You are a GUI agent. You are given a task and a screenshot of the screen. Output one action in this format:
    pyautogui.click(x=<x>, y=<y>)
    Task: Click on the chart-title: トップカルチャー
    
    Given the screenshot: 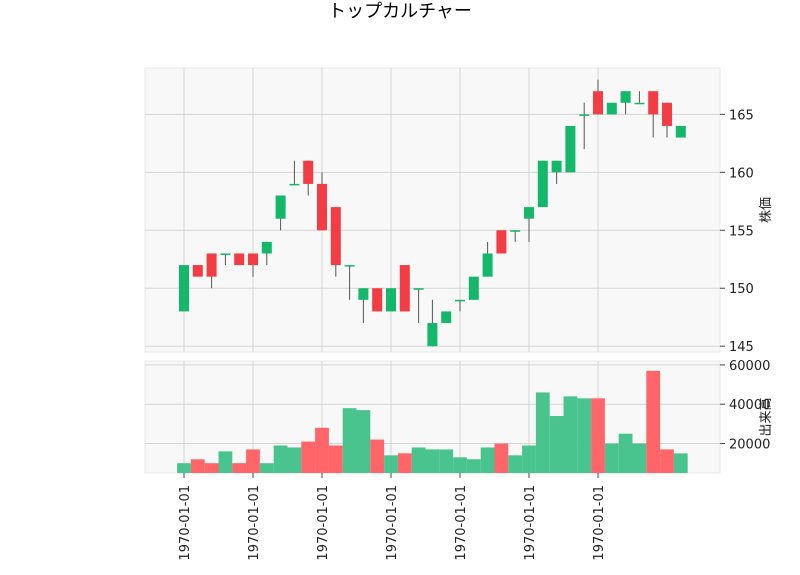 What is the action you would take?
    pyautogui.click(x=400, y=11)
    